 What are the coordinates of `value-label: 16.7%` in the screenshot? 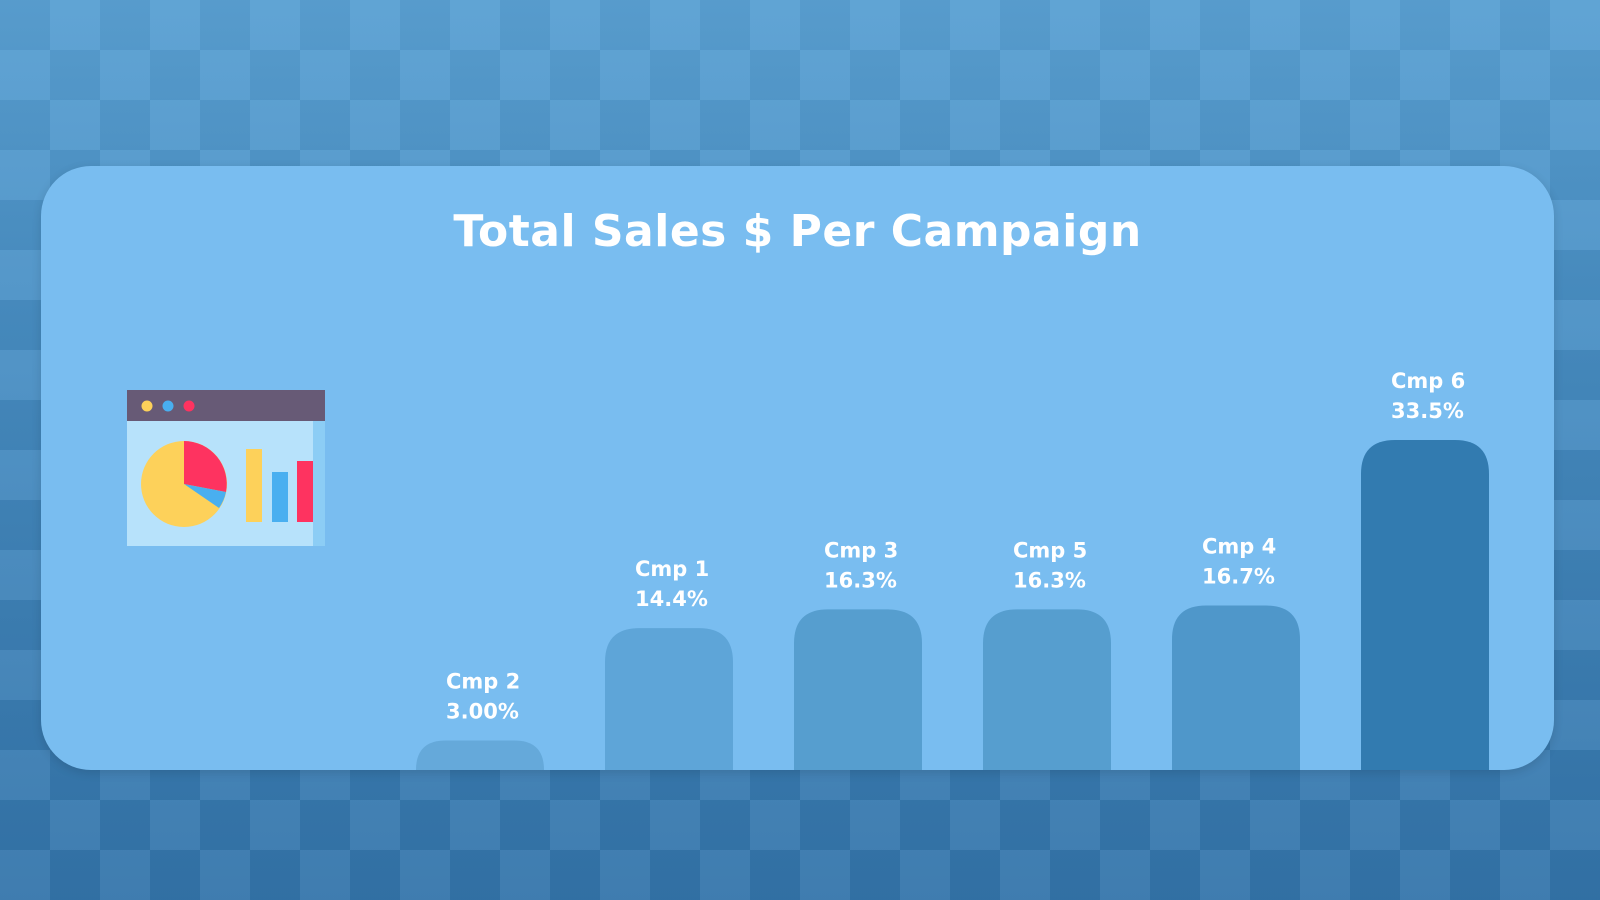 It's located at (1238, 576).